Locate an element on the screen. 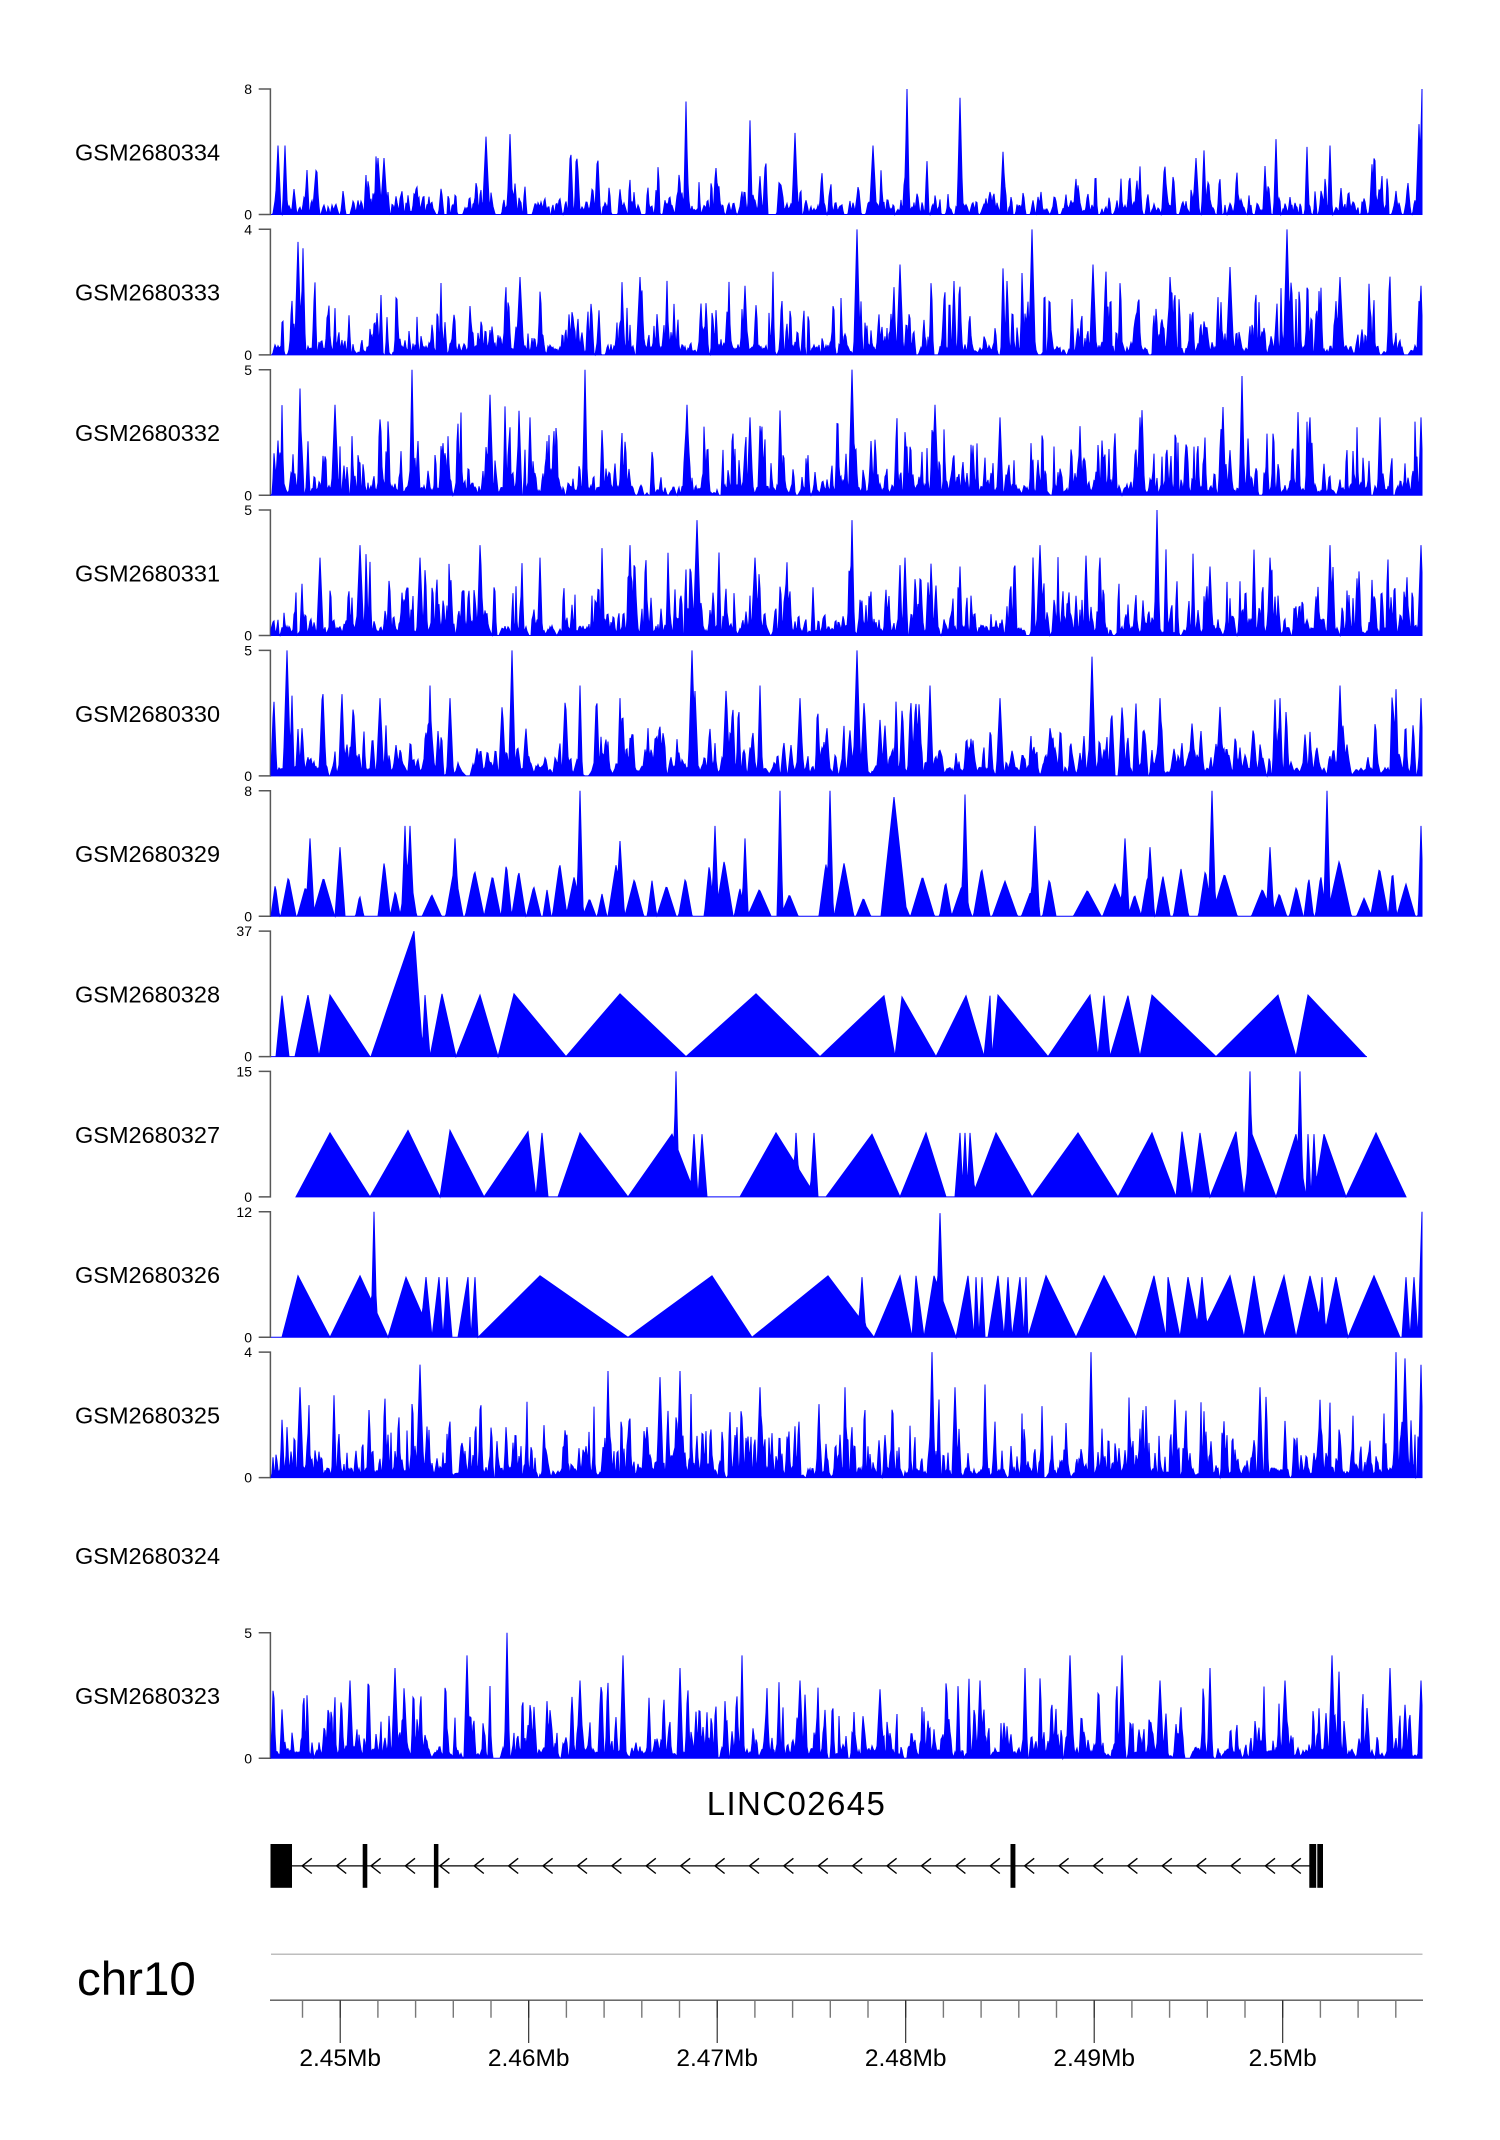  svg-text: 2.45Mb is located at coordinates (340, 2058).